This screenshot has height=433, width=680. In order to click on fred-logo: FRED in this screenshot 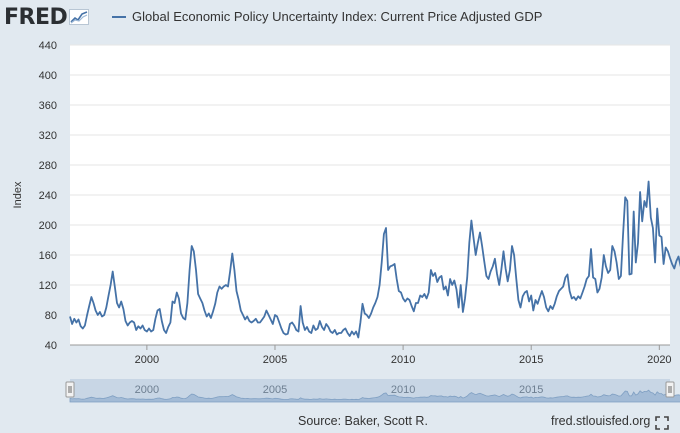, I will do `click(47, 17)`.